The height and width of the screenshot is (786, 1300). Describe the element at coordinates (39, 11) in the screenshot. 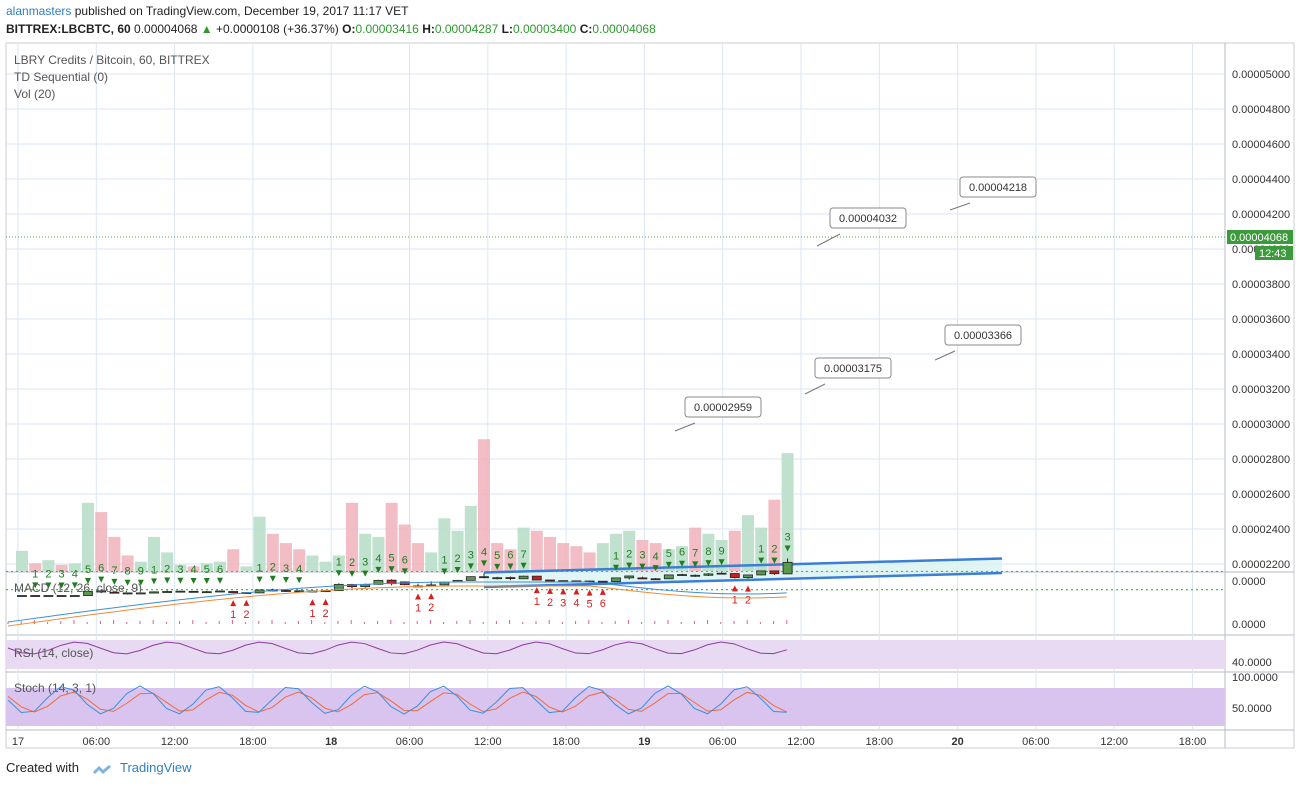

I see `author-link: alanmasters` at that location.